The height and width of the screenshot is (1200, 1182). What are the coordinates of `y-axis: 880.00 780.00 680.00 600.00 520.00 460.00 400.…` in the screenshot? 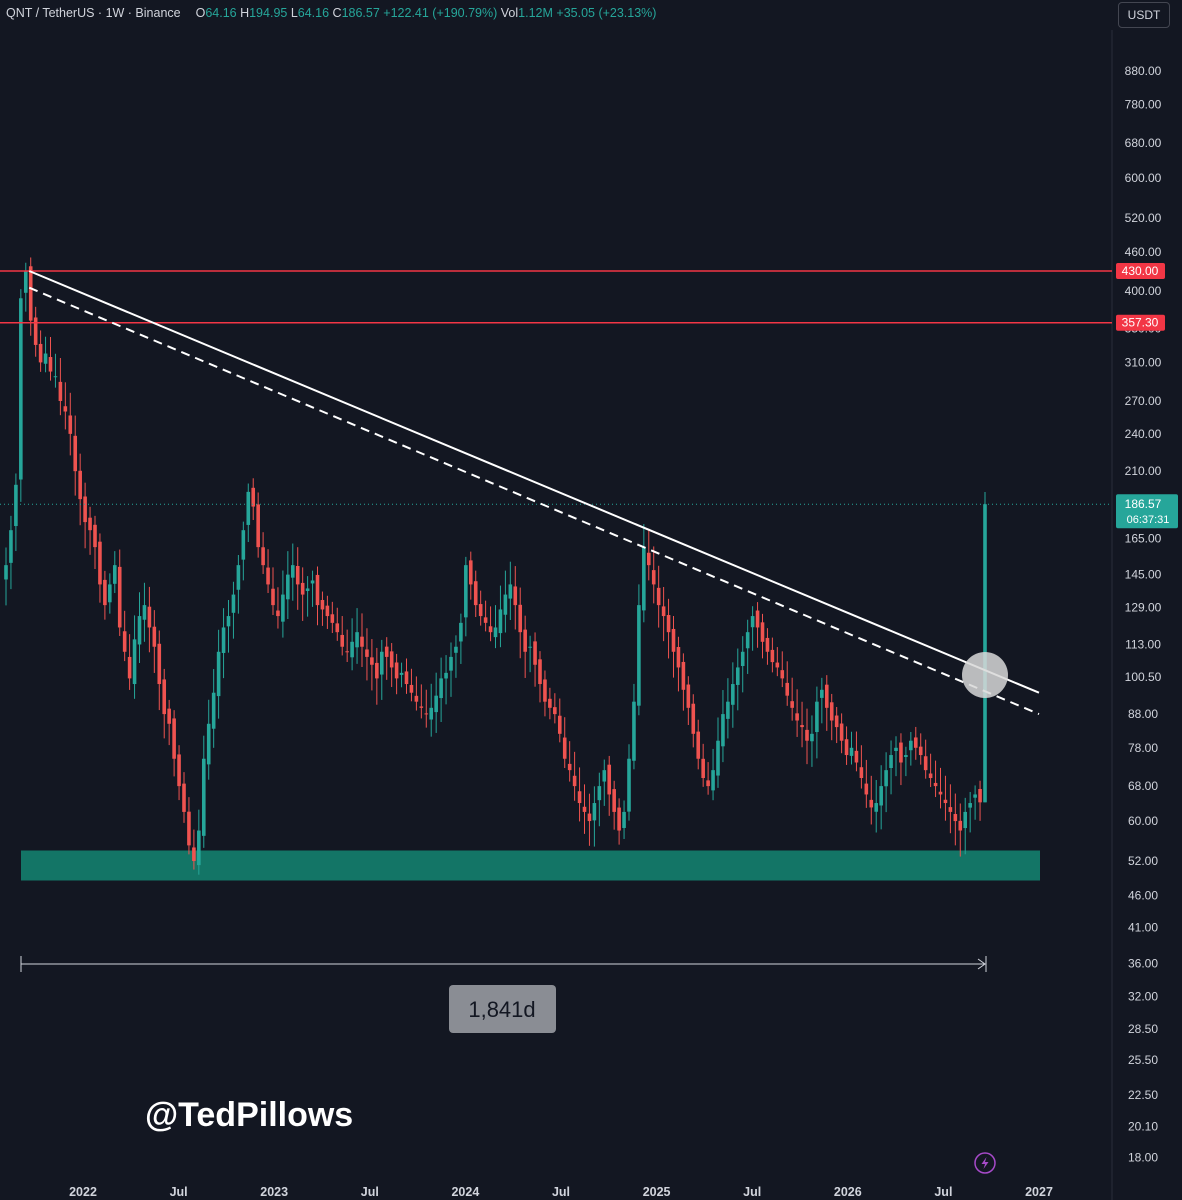 It's located at (1143, 614).